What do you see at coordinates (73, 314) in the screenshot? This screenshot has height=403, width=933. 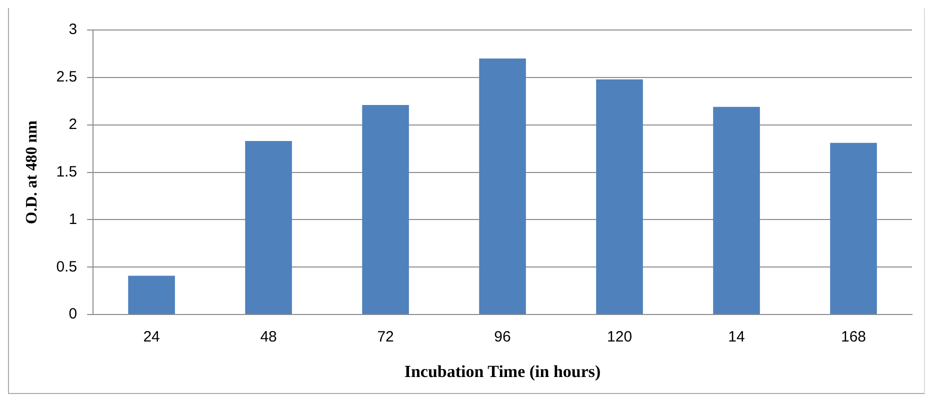 I see `y-tick-label: 0` at bounding box center [73, 314].